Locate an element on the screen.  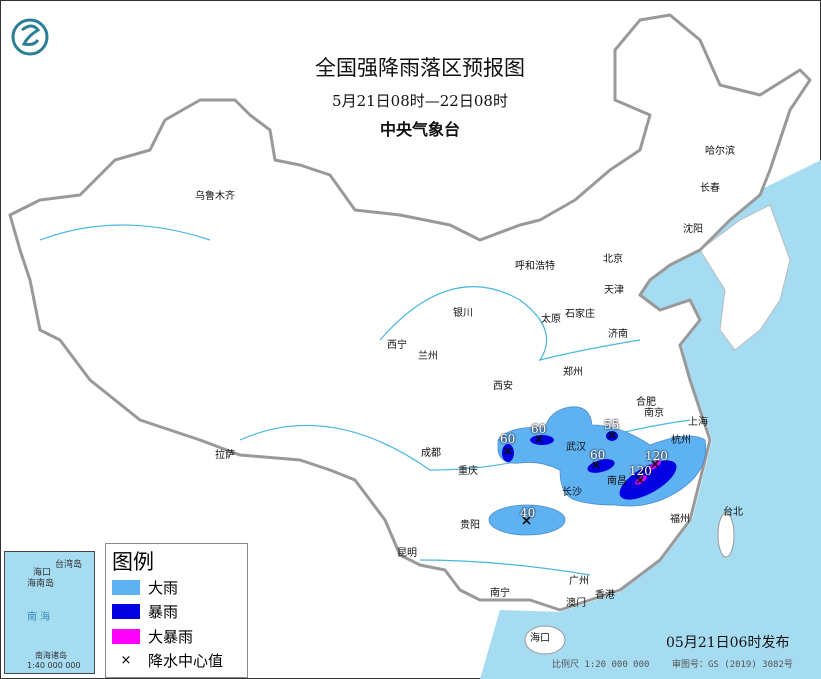
hainan-island is located at coordinates (545, 640).